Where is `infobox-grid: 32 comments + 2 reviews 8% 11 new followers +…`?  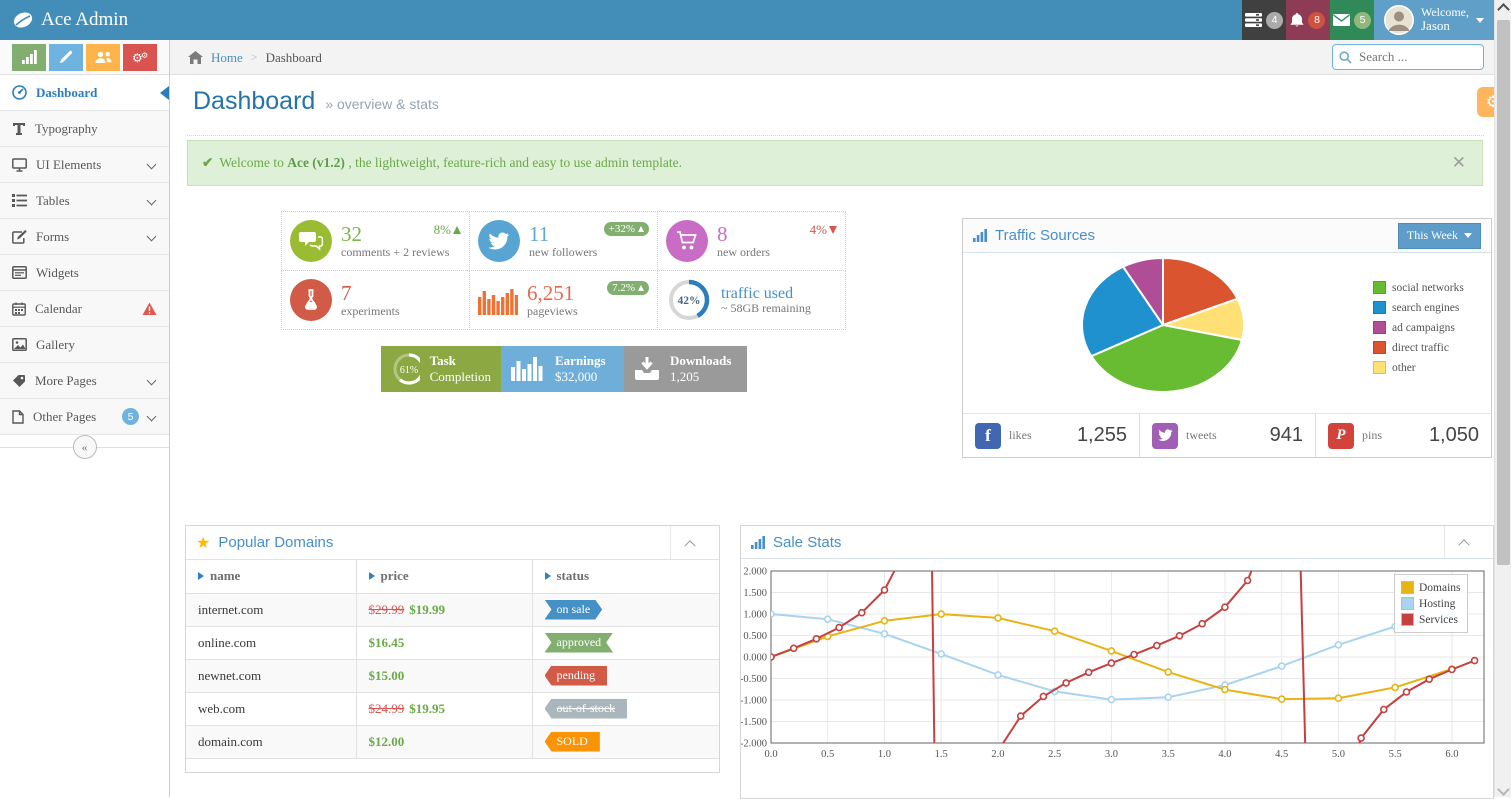 infobox-grid: 32 comments + 2 reviews 8% 11 new followers +… is located at coordinates (564, 270).